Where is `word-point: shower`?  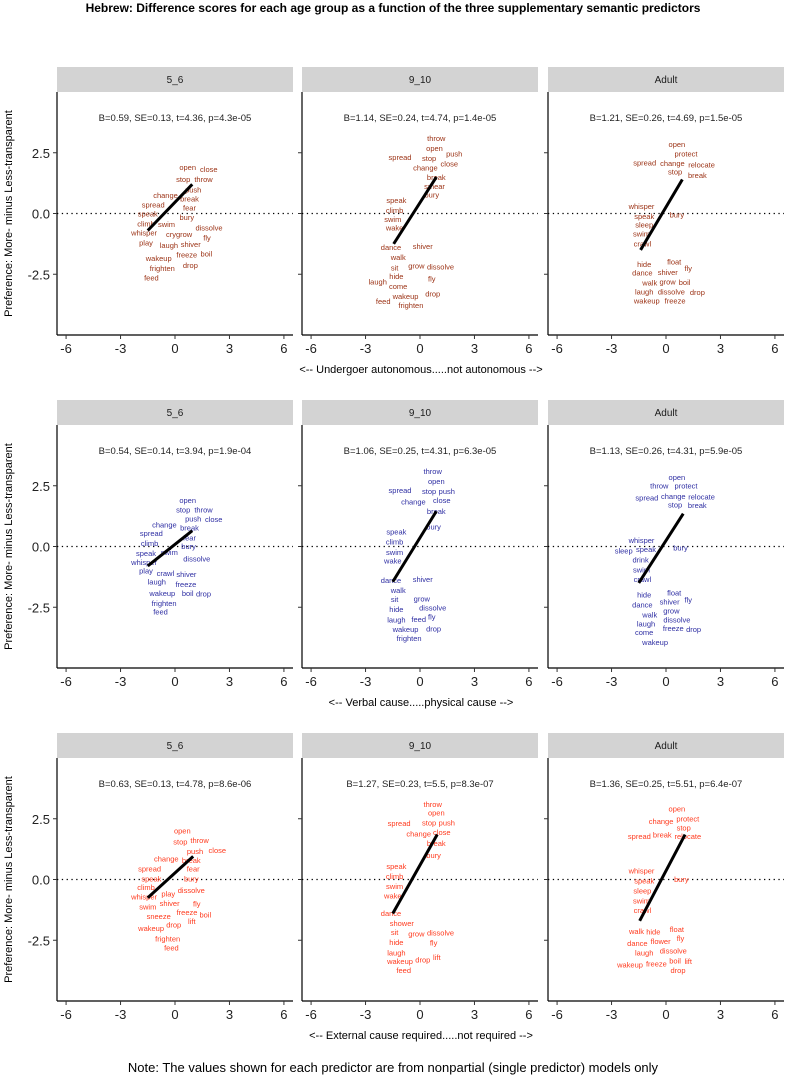
word-point: shower is located at coordinates (402, 923).